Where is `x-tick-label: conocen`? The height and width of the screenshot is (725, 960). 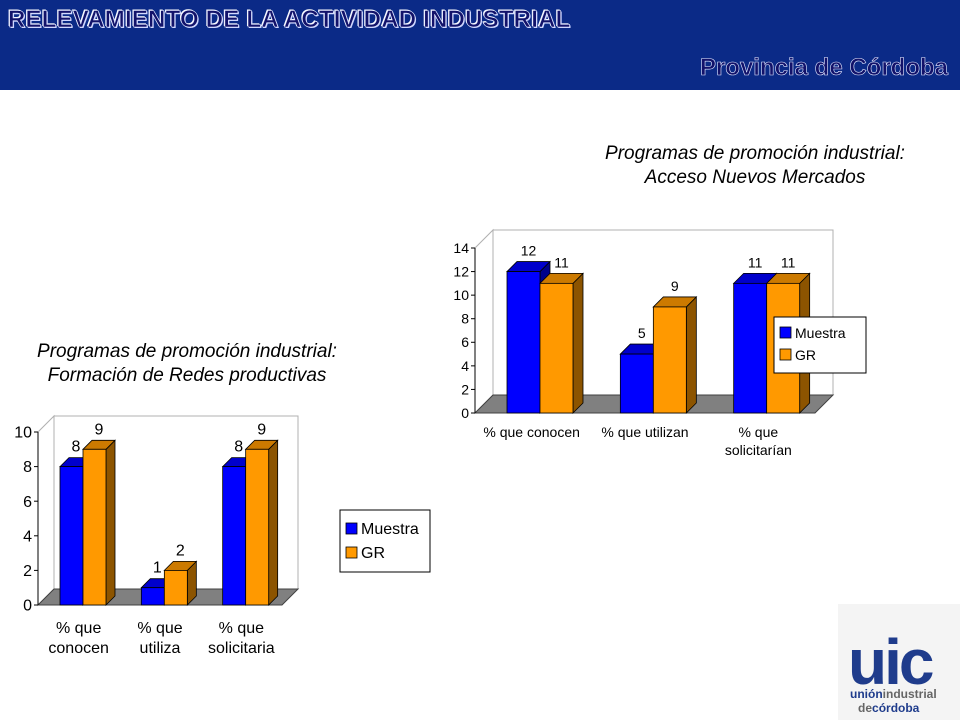
x-tick-label: conocen is located at coordinates (78, 648).